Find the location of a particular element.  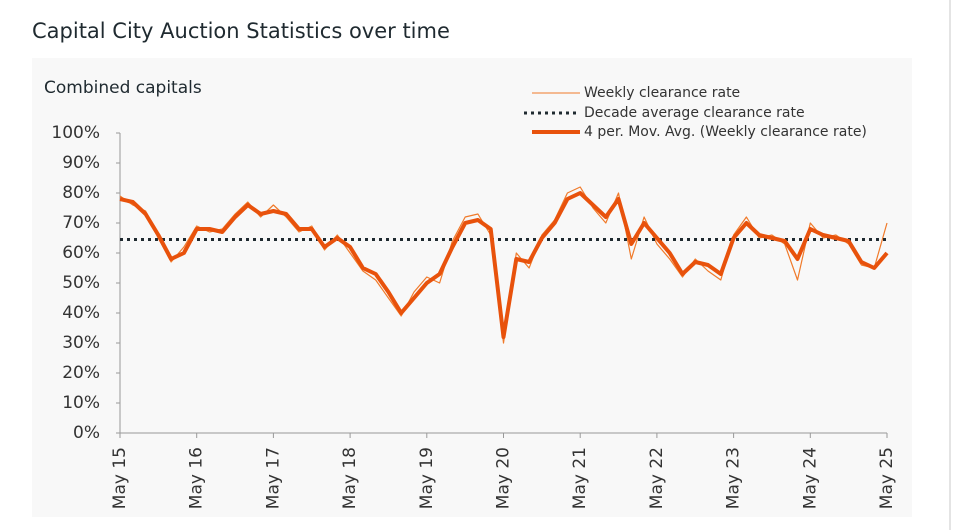

x-tick-label: May 17 is located at coordinates (273, 478).